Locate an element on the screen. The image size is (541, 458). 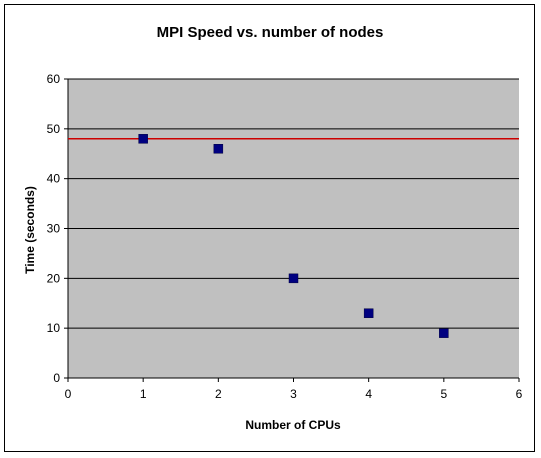
x-tick-label-6: 6 is located at coordinates (519, 394).